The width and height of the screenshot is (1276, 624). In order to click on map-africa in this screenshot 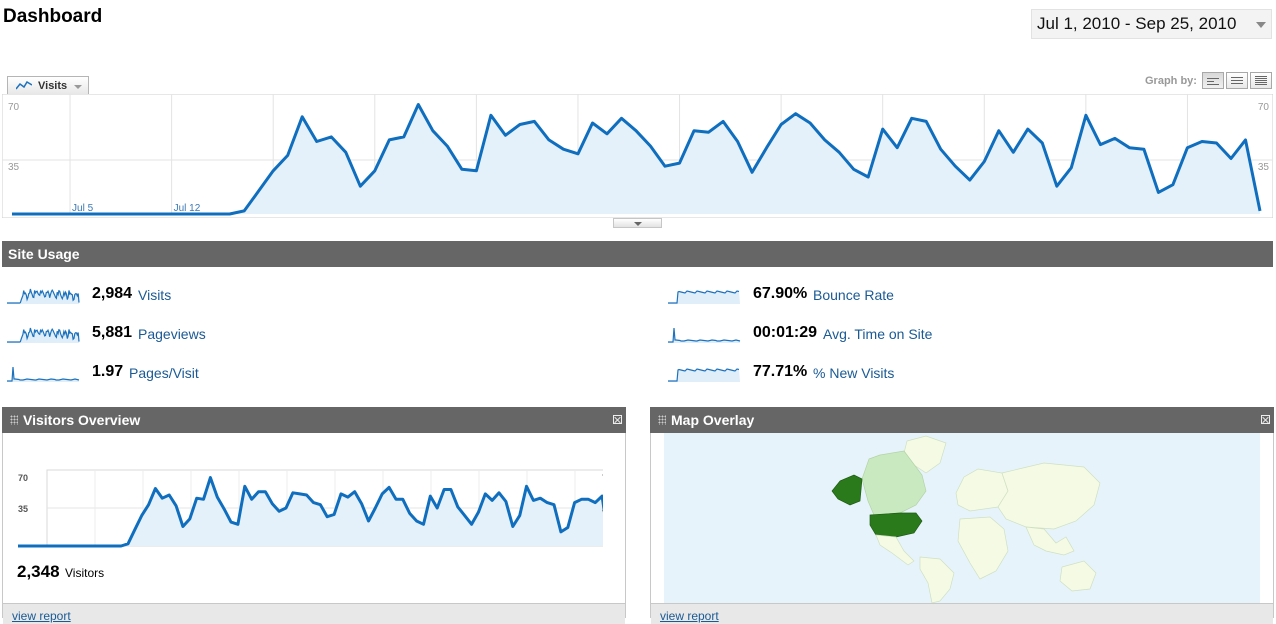, I will do `click(983, 548)`.